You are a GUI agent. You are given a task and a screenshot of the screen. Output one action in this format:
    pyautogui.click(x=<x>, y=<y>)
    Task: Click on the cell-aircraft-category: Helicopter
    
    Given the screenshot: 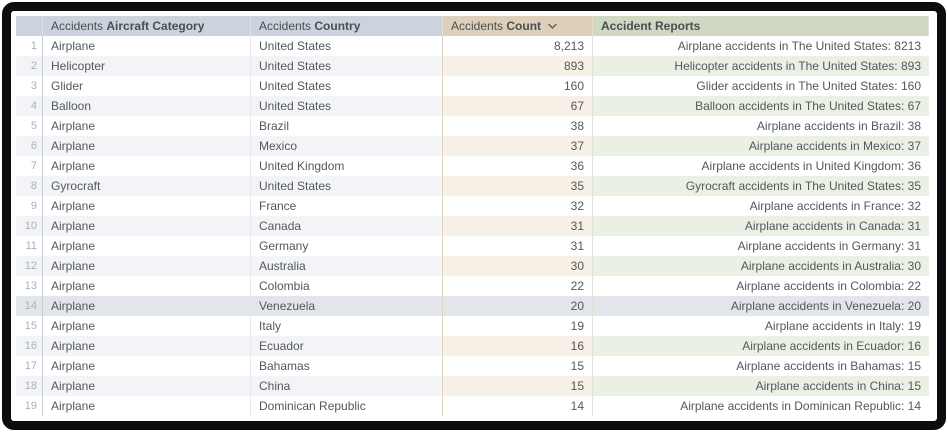 What is the action you would take?
    pyautogui.click(x=147, y=66)
    